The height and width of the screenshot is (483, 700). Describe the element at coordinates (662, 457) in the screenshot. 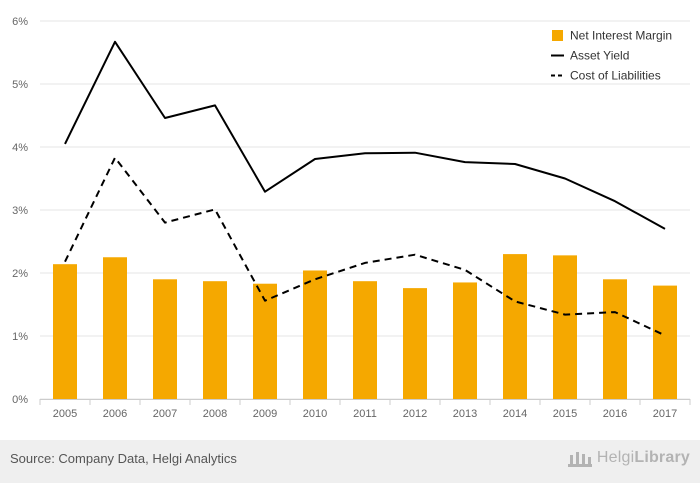

I see `brand-bold: Library` at that location.